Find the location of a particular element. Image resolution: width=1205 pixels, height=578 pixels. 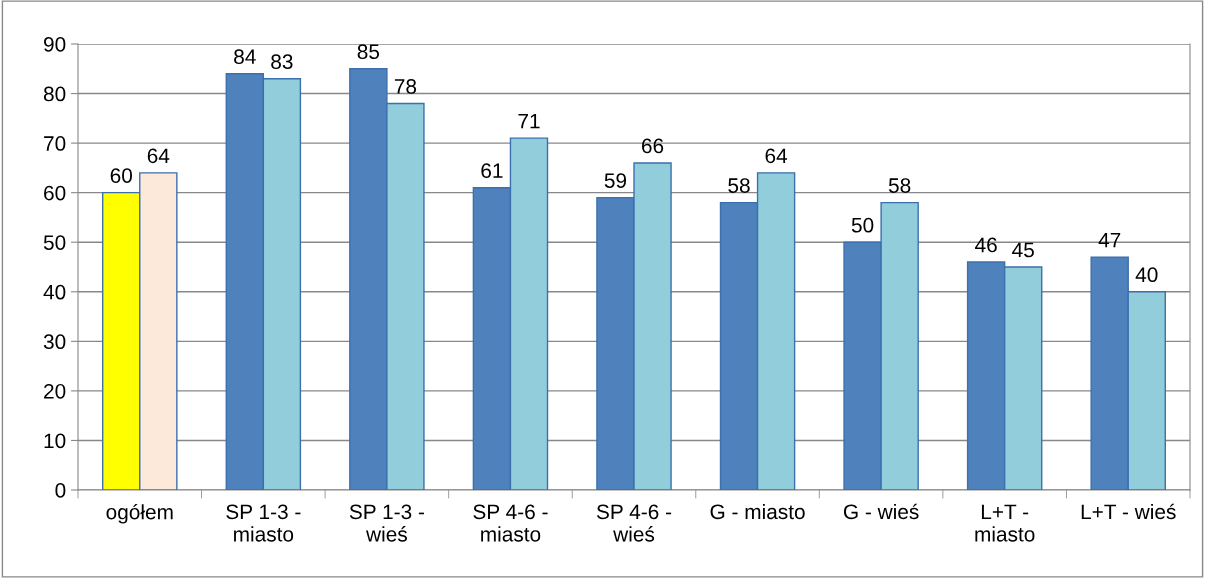

x-tick-label: SP 4-6 - wieś is located at coordinates (634, 523).